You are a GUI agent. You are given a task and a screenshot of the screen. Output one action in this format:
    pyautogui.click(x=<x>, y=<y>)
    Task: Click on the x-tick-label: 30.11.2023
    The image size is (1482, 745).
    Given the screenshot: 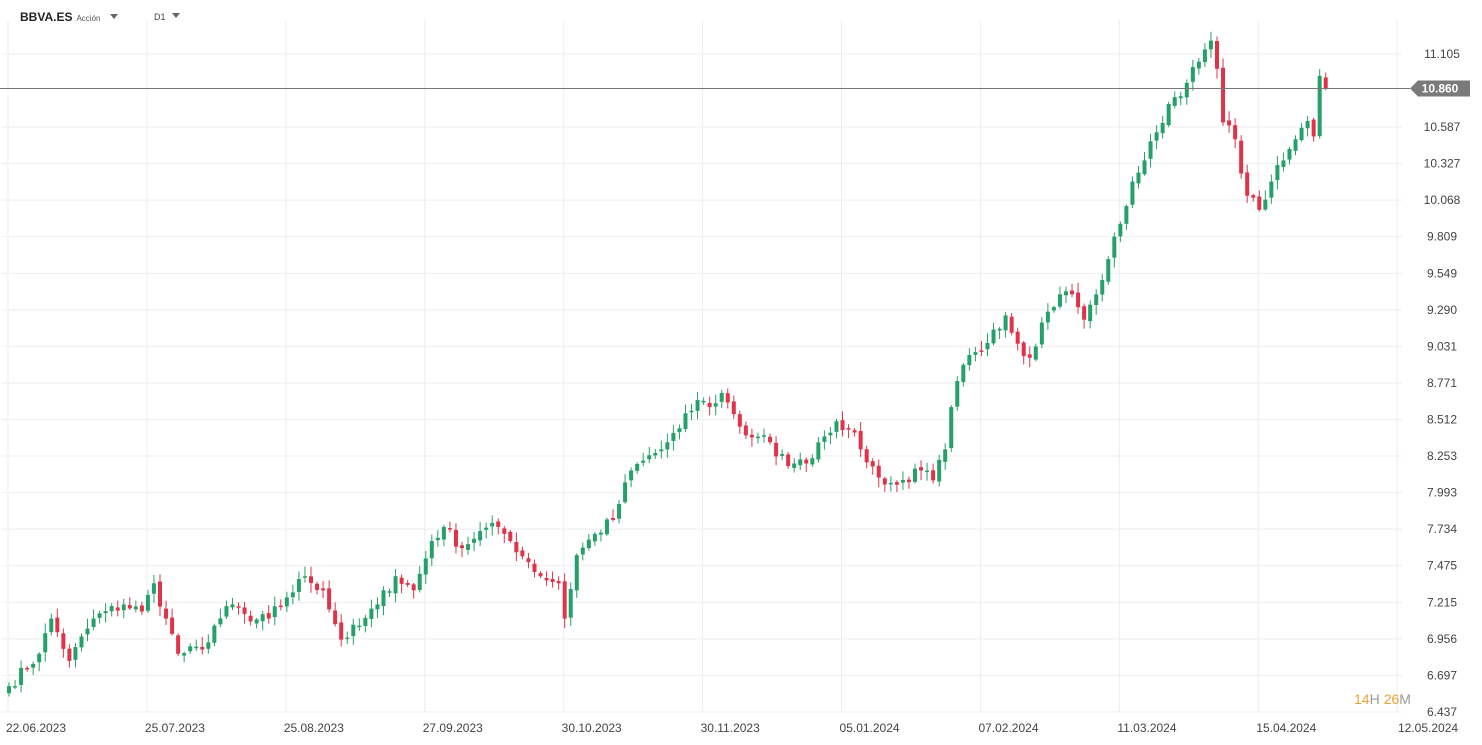 What is the action you would take?
    pyautogui.click(x=730, y=728)
    